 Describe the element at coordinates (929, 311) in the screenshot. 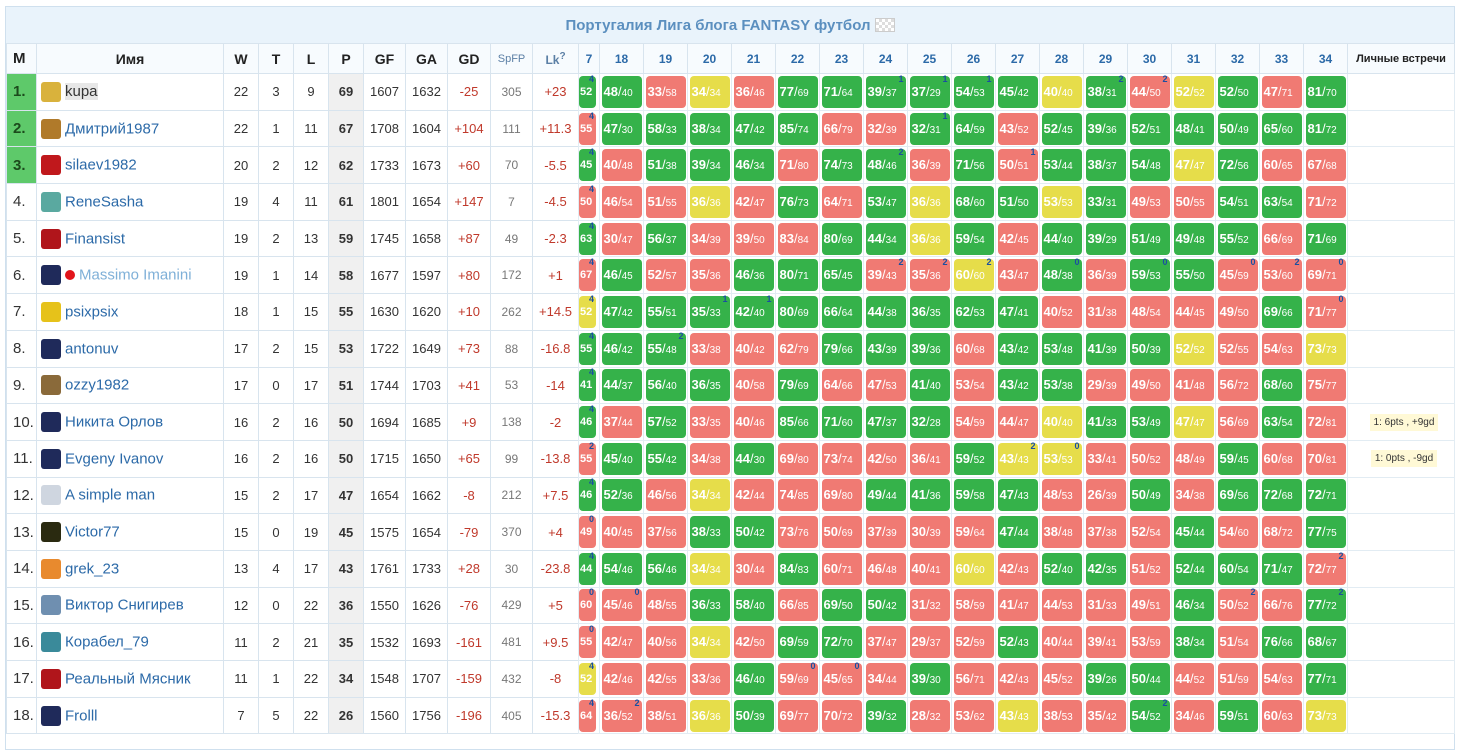

I see `score-badge: 36/35` at that location.